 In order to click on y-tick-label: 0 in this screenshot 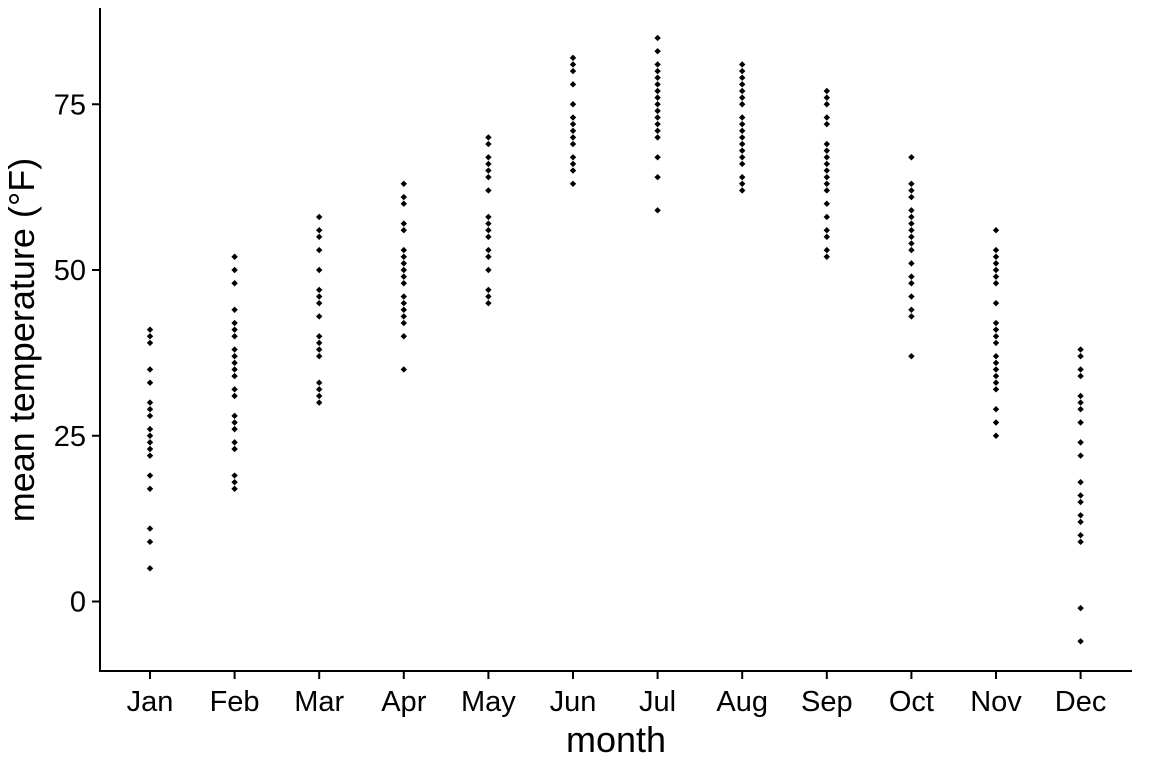, I will do `click(78, 603)`.